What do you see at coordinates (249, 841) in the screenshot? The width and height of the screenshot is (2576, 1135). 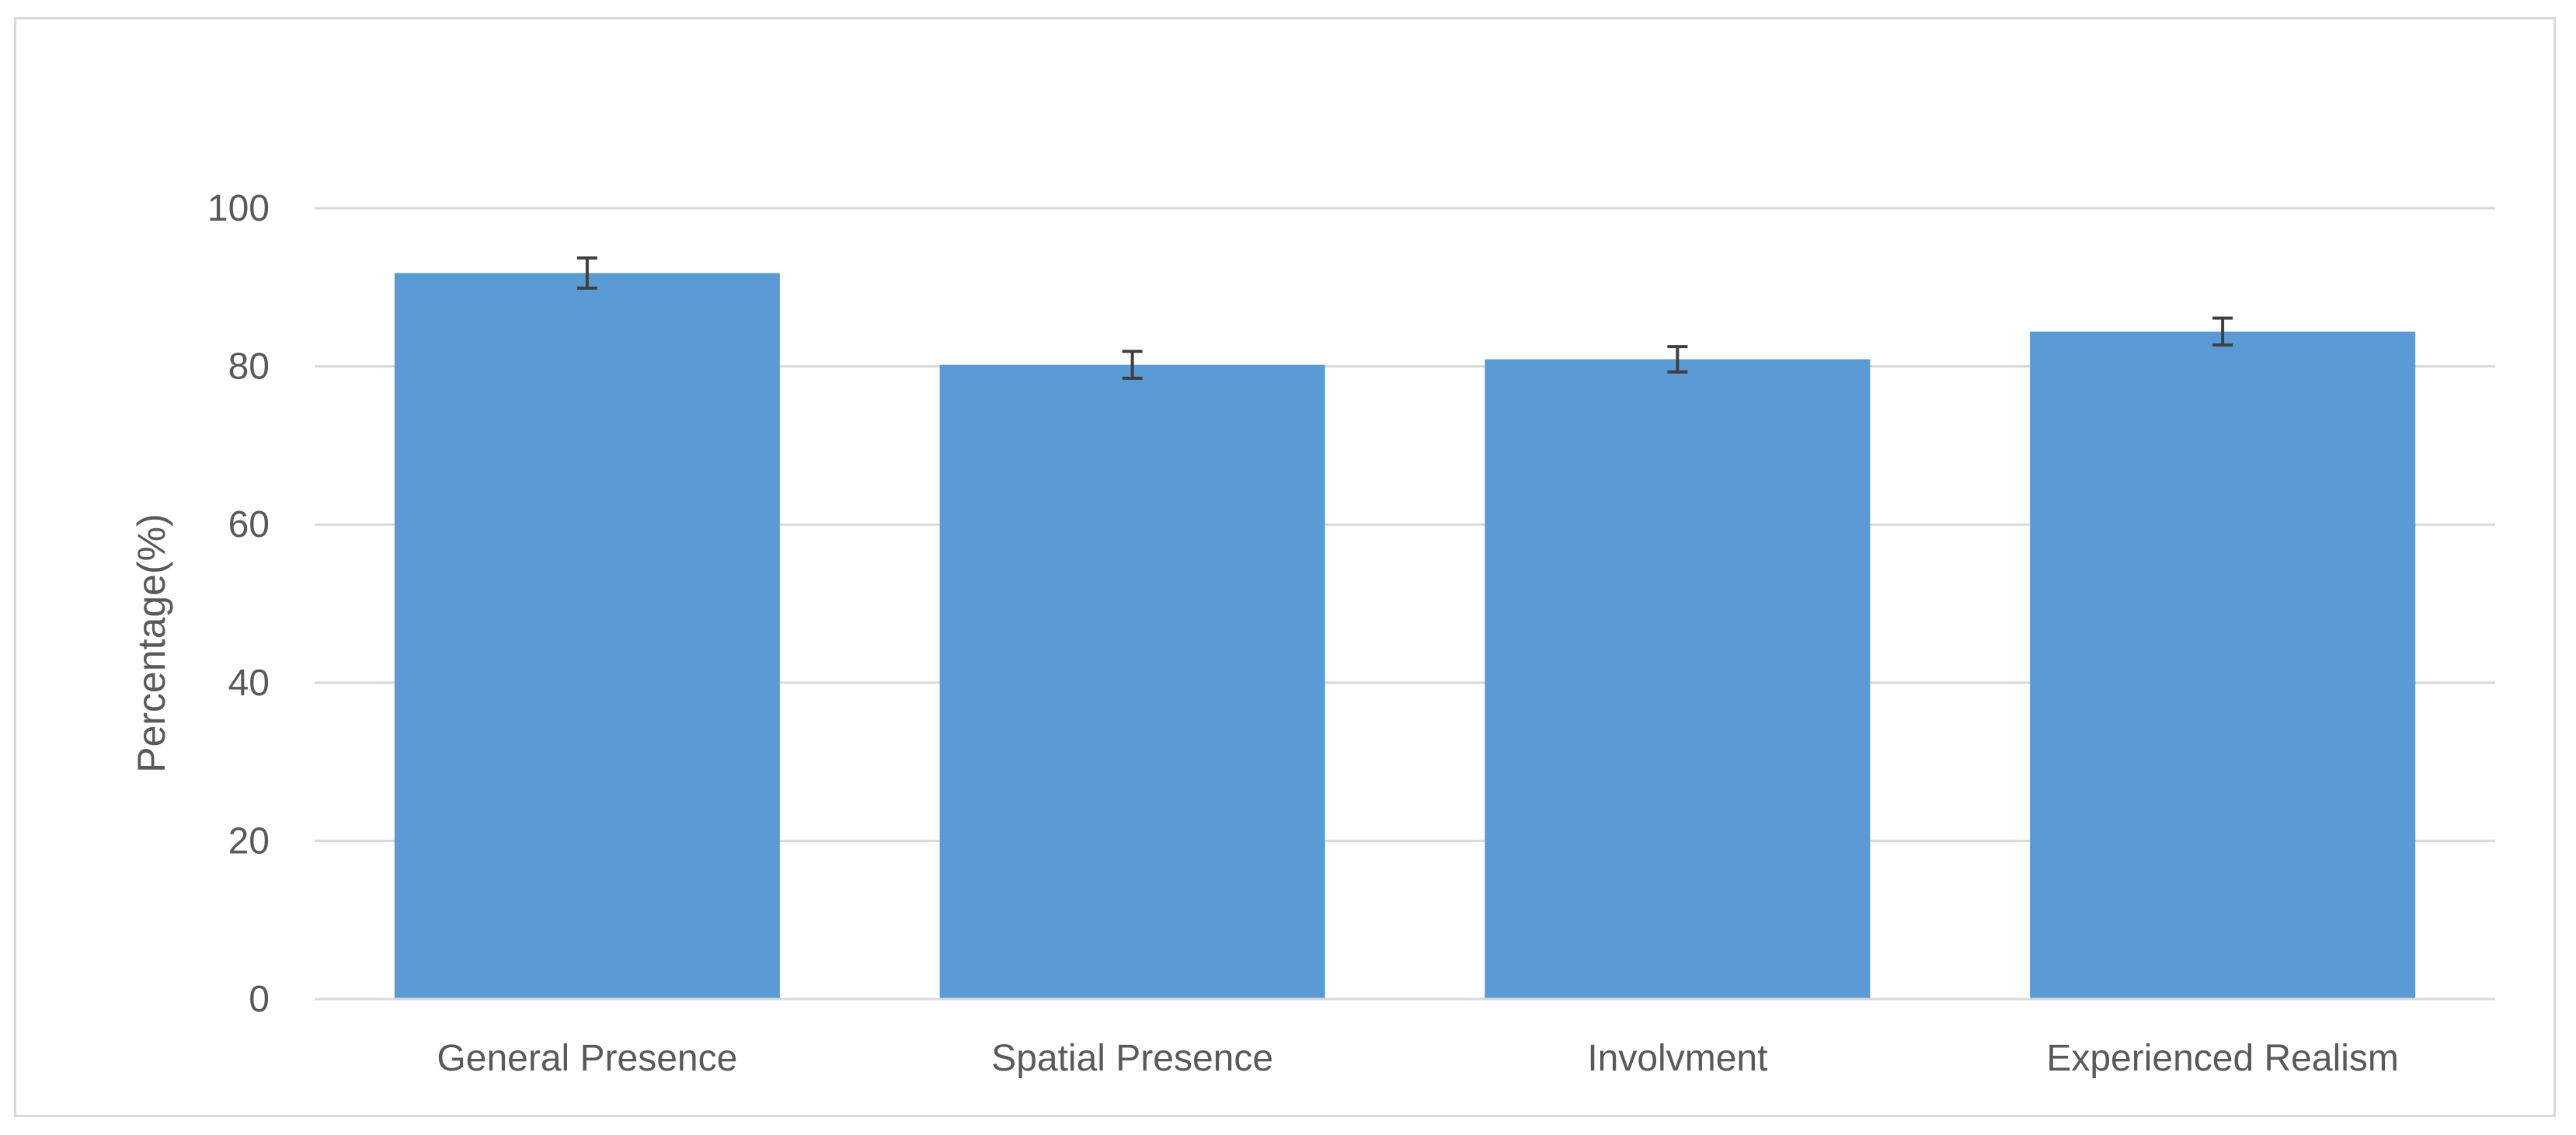 I see `y-tick-label: 20` at bounding box center [249, 841].